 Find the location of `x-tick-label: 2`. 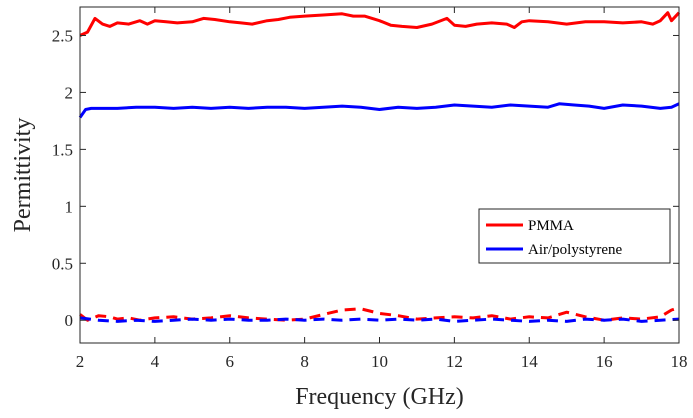

x-tick-label: 2 is located at coordinates (80, 361).